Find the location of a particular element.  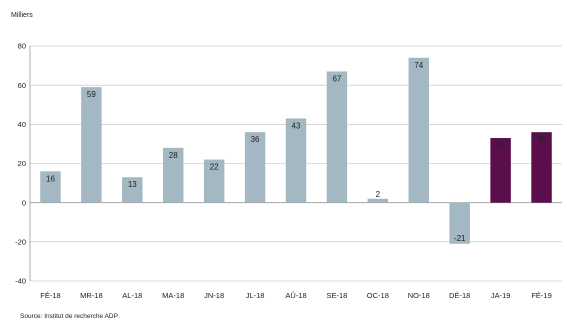

bar-value-label: 28 is located at coordinates (173, 155).